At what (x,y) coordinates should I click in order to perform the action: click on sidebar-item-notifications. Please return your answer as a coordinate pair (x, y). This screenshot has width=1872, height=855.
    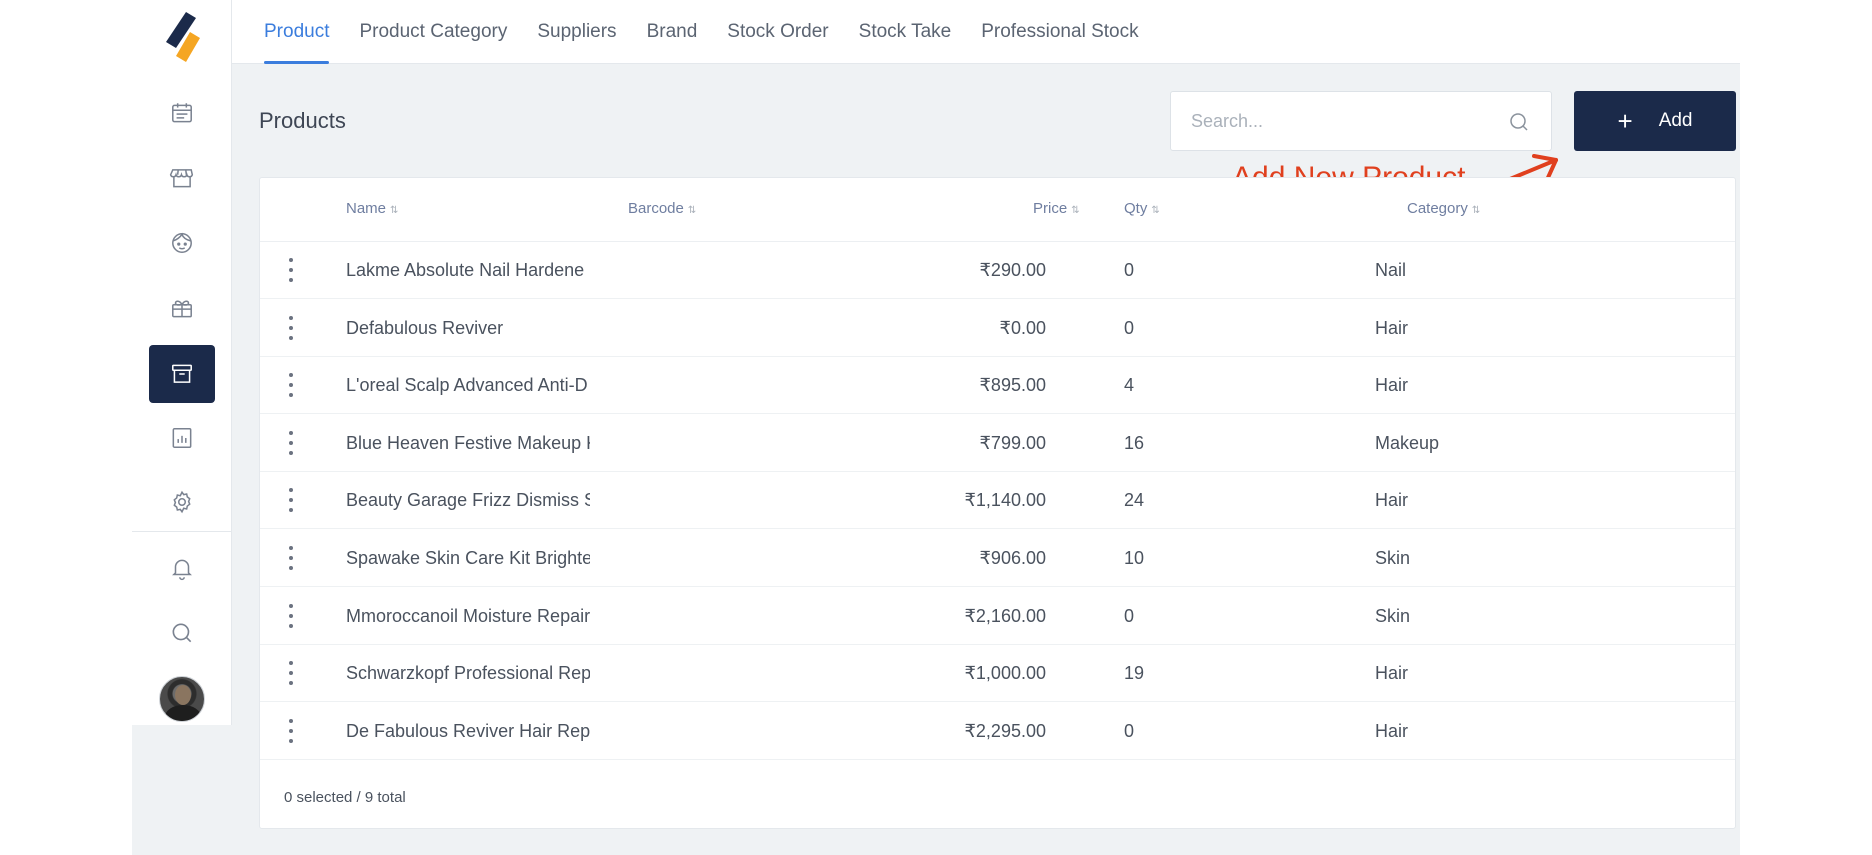
    Looking at the image, I should click on (182, 568).